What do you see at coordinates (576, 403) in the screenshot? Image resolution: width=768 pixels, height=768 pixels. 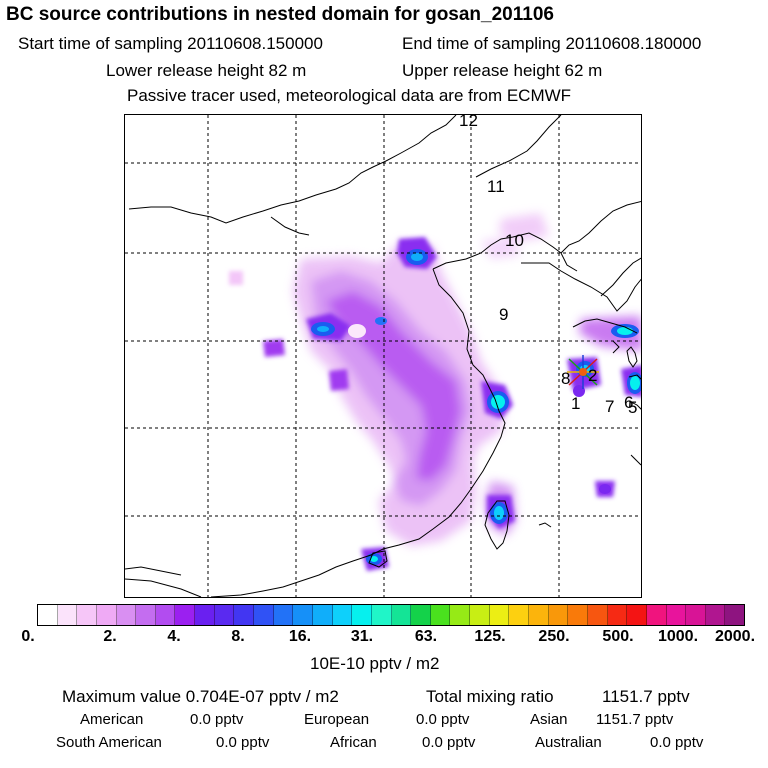 I see `trajectory-point-1: 1` at bounding box center [576, 403].